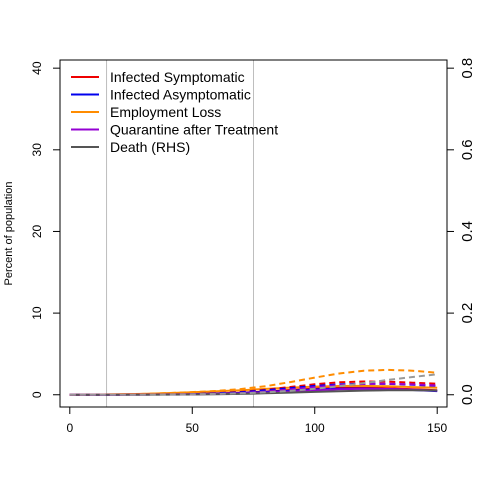 This screenshot has width=480, height=480. What do you see at coordinates (37, 313) in the screenshot?
I see `y-tick-label: 10` at bounding box center [37, 313].